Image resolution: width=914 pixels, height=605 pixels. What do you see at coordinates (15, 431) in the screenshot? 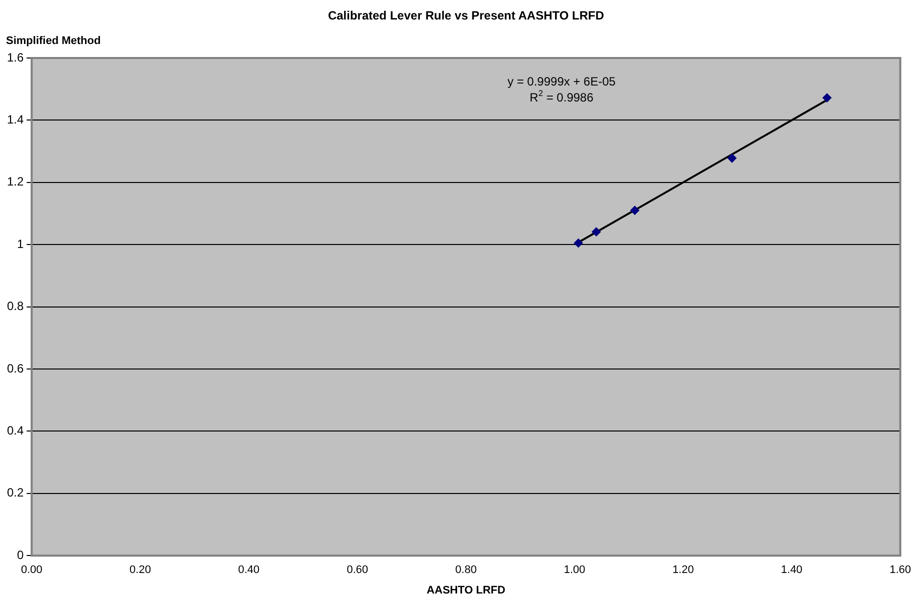
I see `y-tick-label: 0.4` at bounding box center [15, 431].